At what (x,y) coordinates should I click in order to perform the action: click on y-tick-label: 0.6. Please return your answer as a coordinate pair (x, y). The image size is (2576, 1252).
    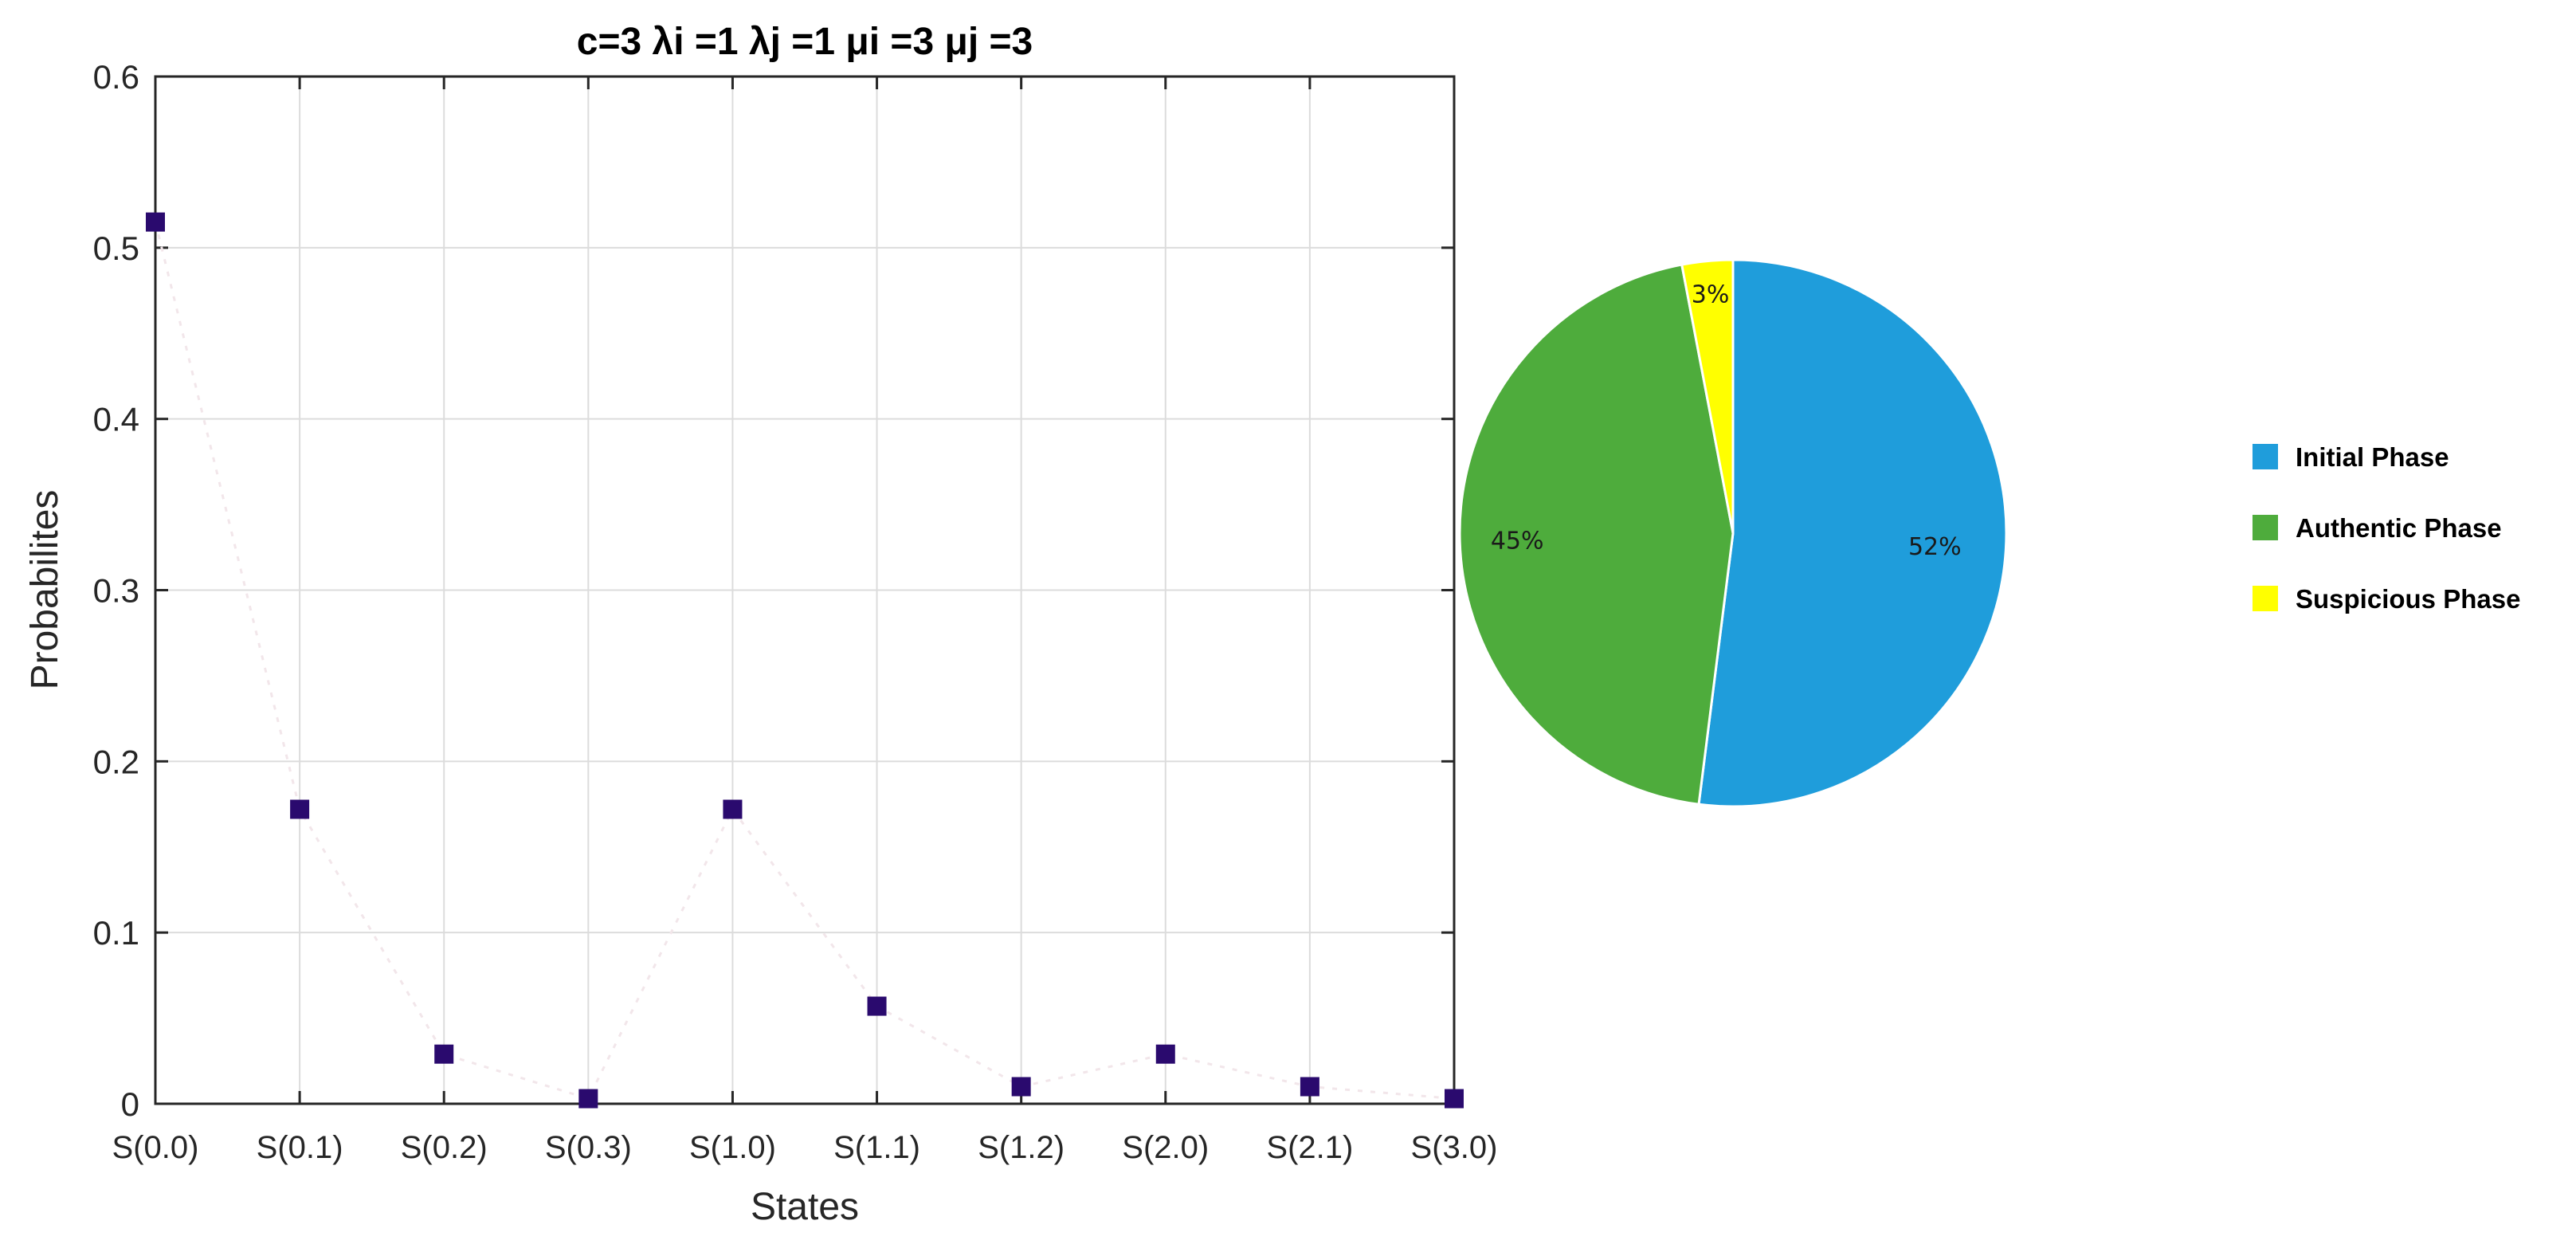
    Looking at the image, I should click on (116, 77).